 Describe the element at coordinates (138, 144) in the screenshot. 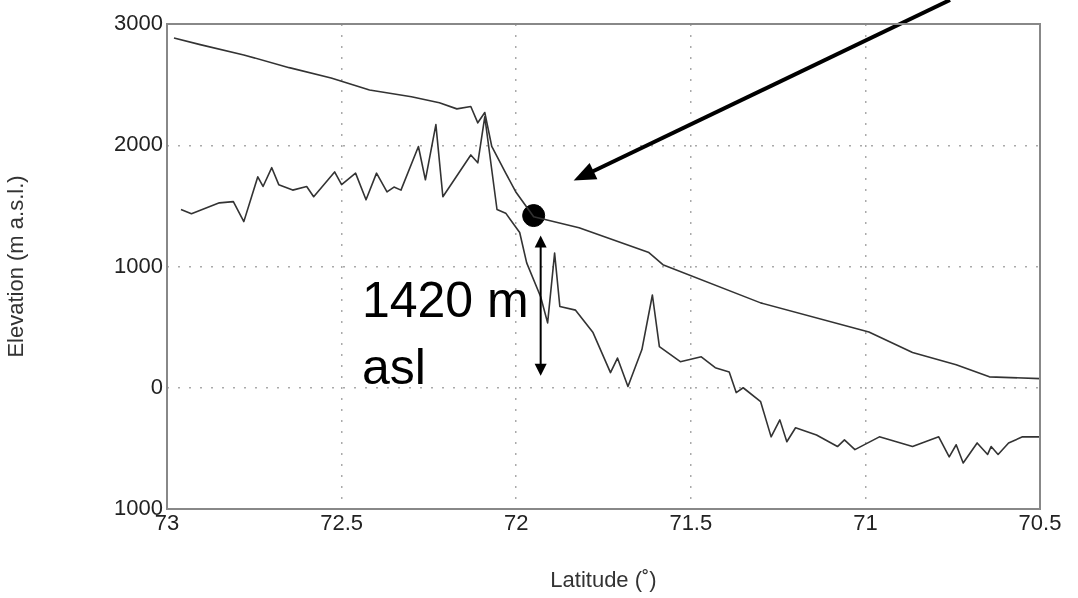

I see `y-tick-label: 2000` at that location.